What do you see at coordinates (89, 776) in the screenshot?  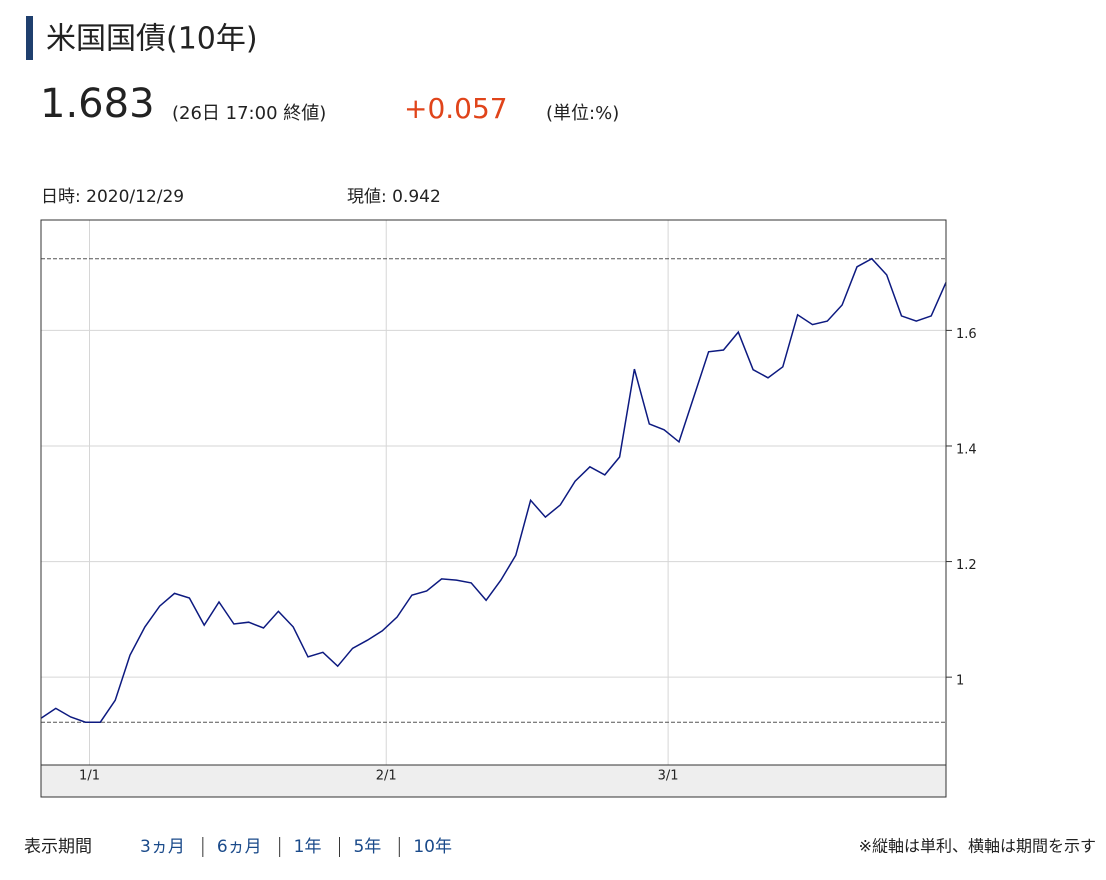 I see `x-tick-label: 1/1` at bounding box center [89, 776].